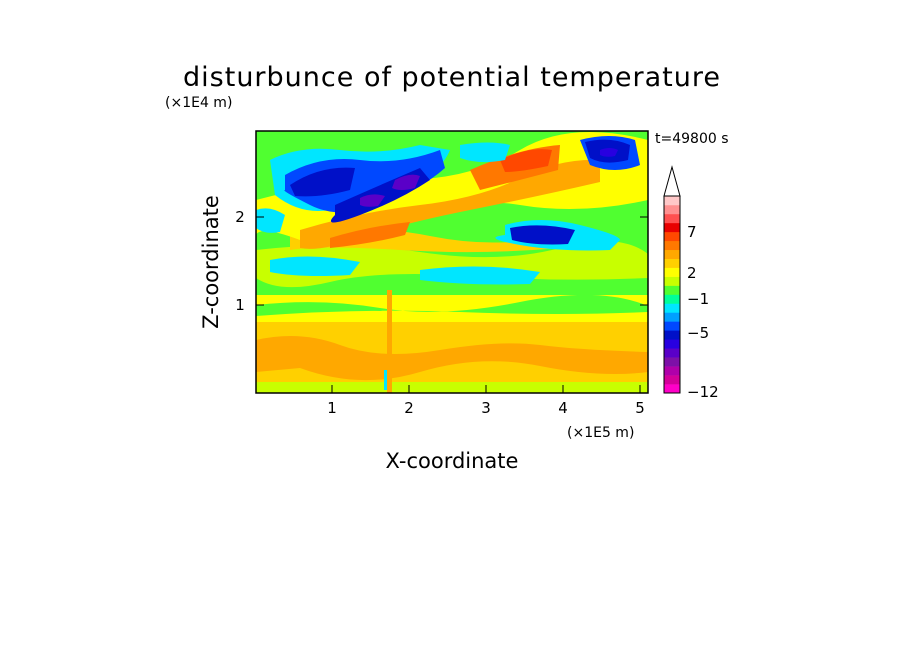 The height and width of the screenshot is (654, 904). What do you see at coordinates (698, 299) in the screenshot?
I see `colorbar-label: −1` at bounding box center [698, 299].